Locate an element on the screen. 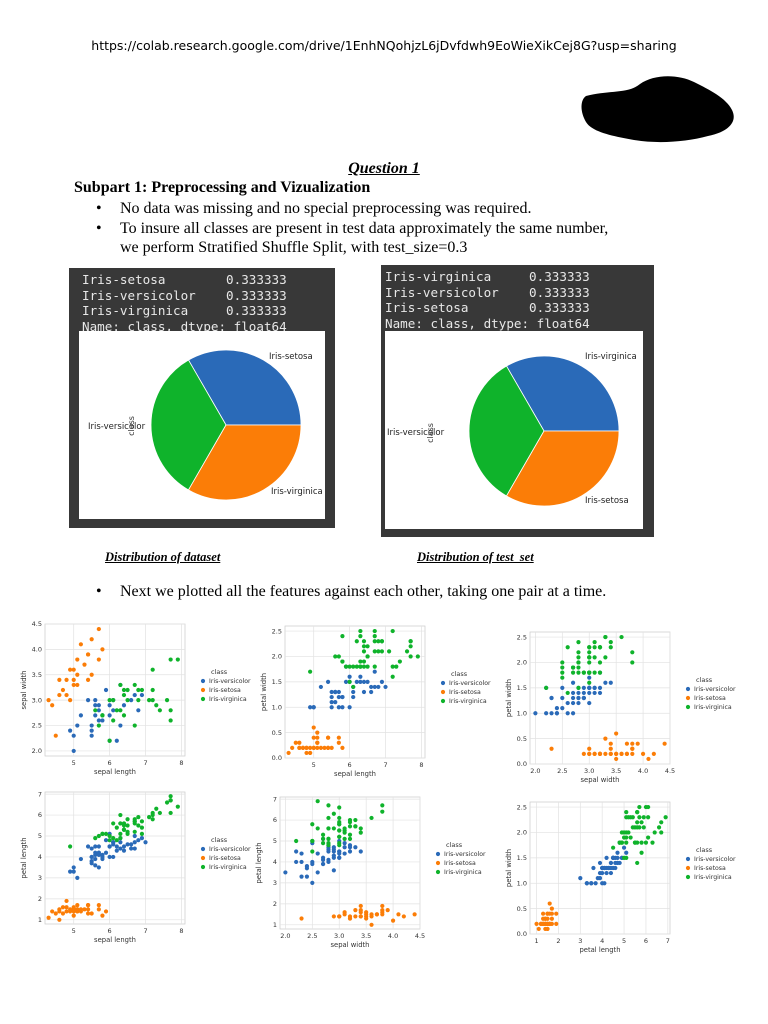 The height and width of the screenshot is (1024, 768). pie-slice-label: Iris-versicolor is located at coordinates (117, 427).